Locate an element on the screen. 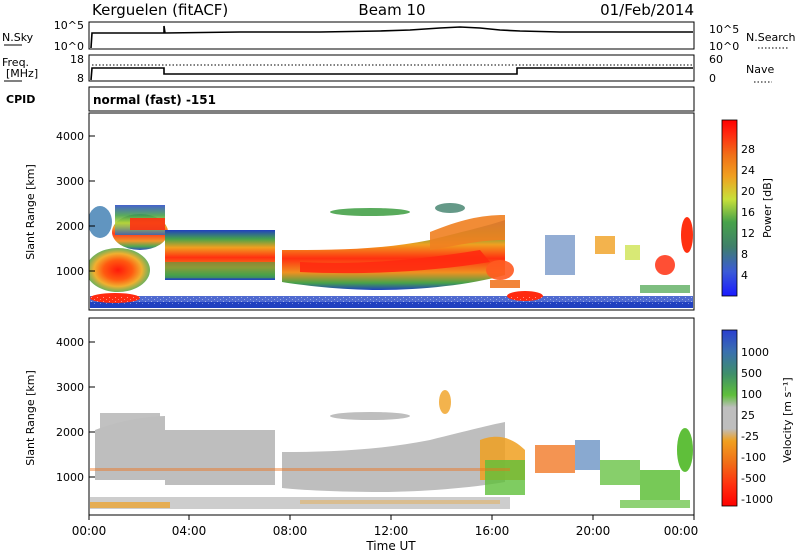 This screenshot has height=554, width=800. power-yticks: 1000 2000 3000 4000 is located at coordinates (75, 204).